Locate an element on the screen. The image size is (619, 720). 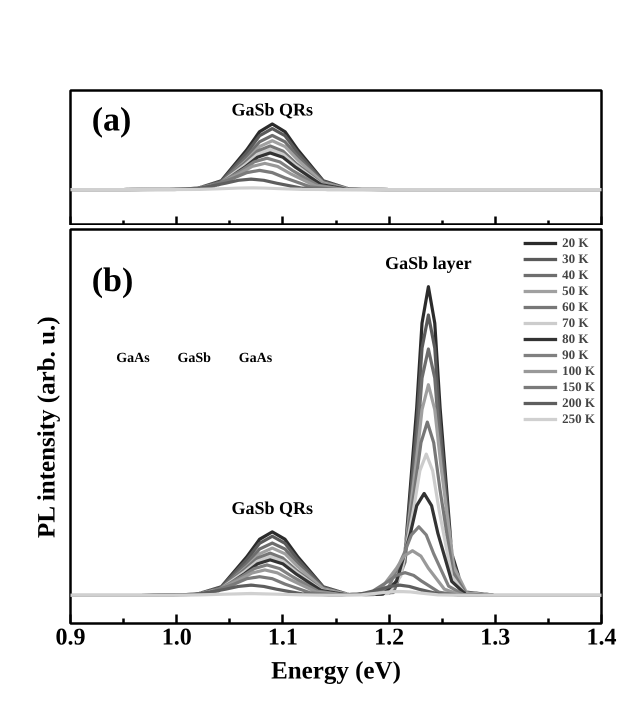
legend-label: 60 K is located at coordinates (575, 307).